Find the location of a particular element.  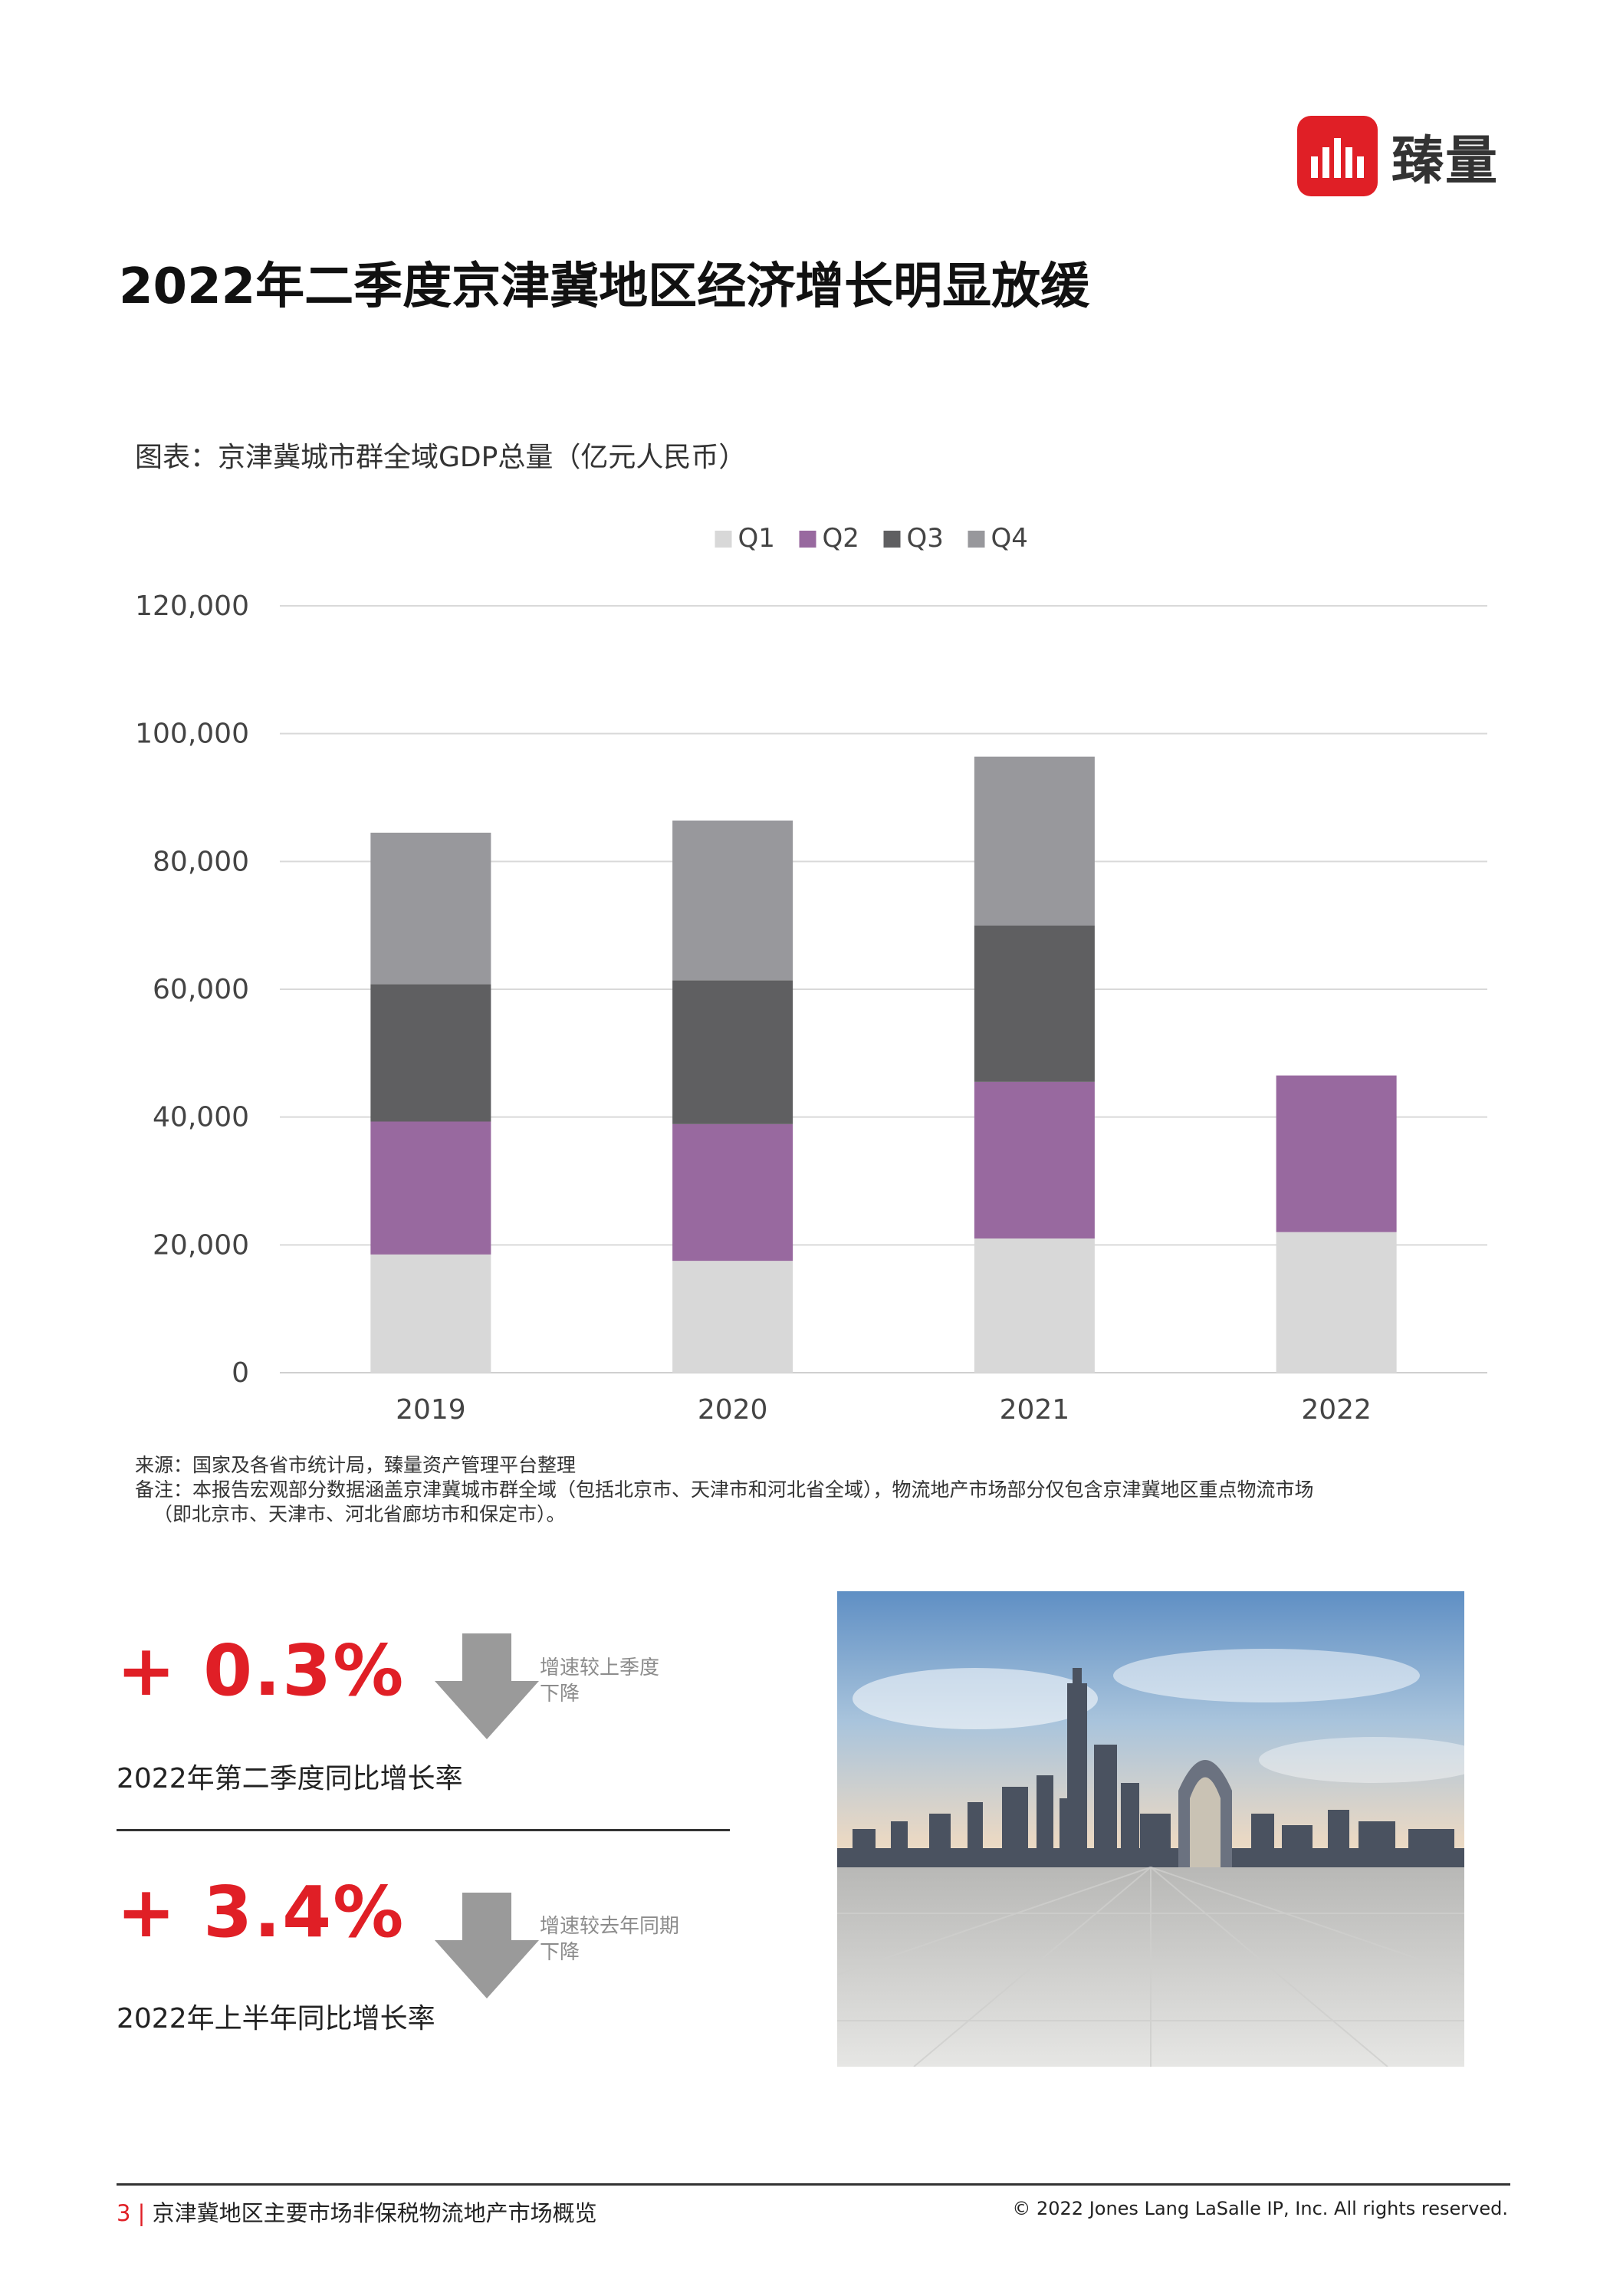

kpi-divider is located at coordinates (423, 1830).